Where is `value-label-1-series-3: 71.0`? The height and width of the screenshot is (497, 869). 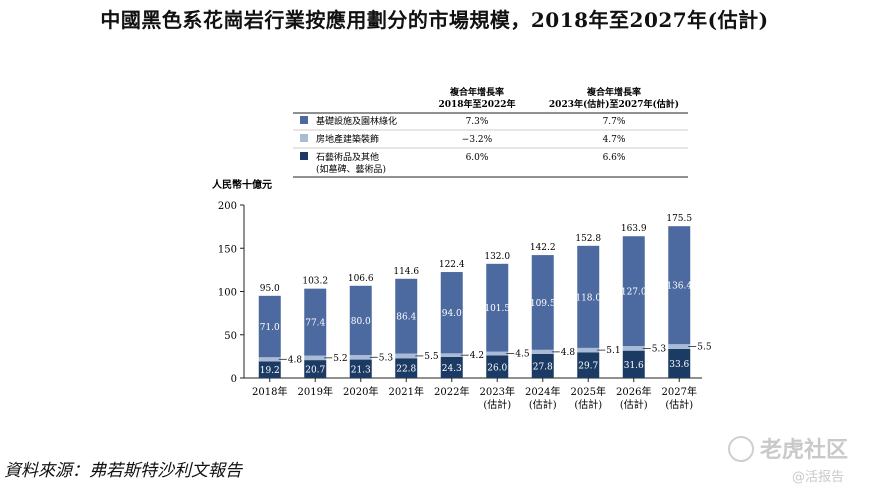
value-label-1-series-3: 71.0 is located at coordinates (270, 328).